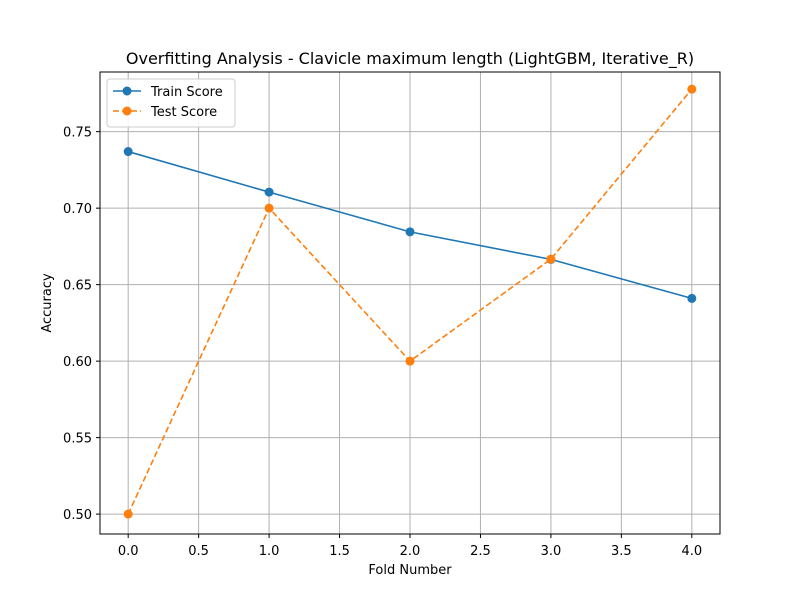 The height and width of the screenshot is (600, 800). I want to click on legend: Train Score Test Score, so click(171, 103).